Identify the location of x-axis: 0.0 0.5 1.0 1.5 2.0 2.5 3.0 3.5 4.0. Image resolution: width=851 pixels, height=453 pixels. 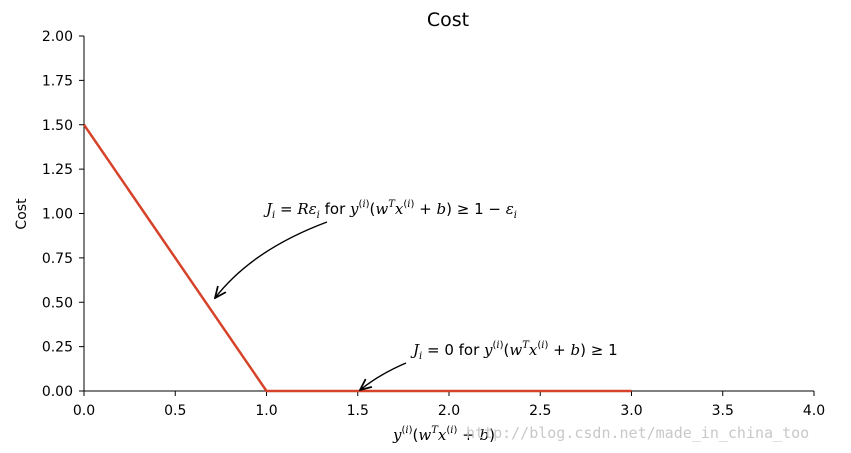
(449, 404).